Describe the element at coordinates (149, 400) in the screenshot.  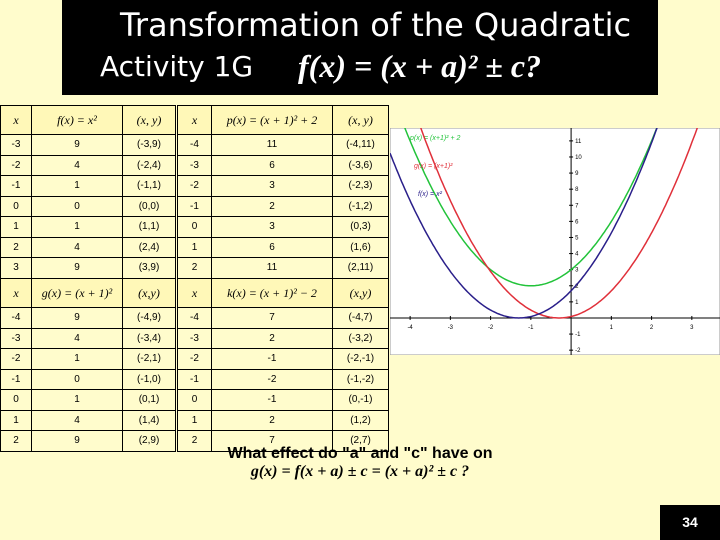
I see `cell: (0,1)` at that location.